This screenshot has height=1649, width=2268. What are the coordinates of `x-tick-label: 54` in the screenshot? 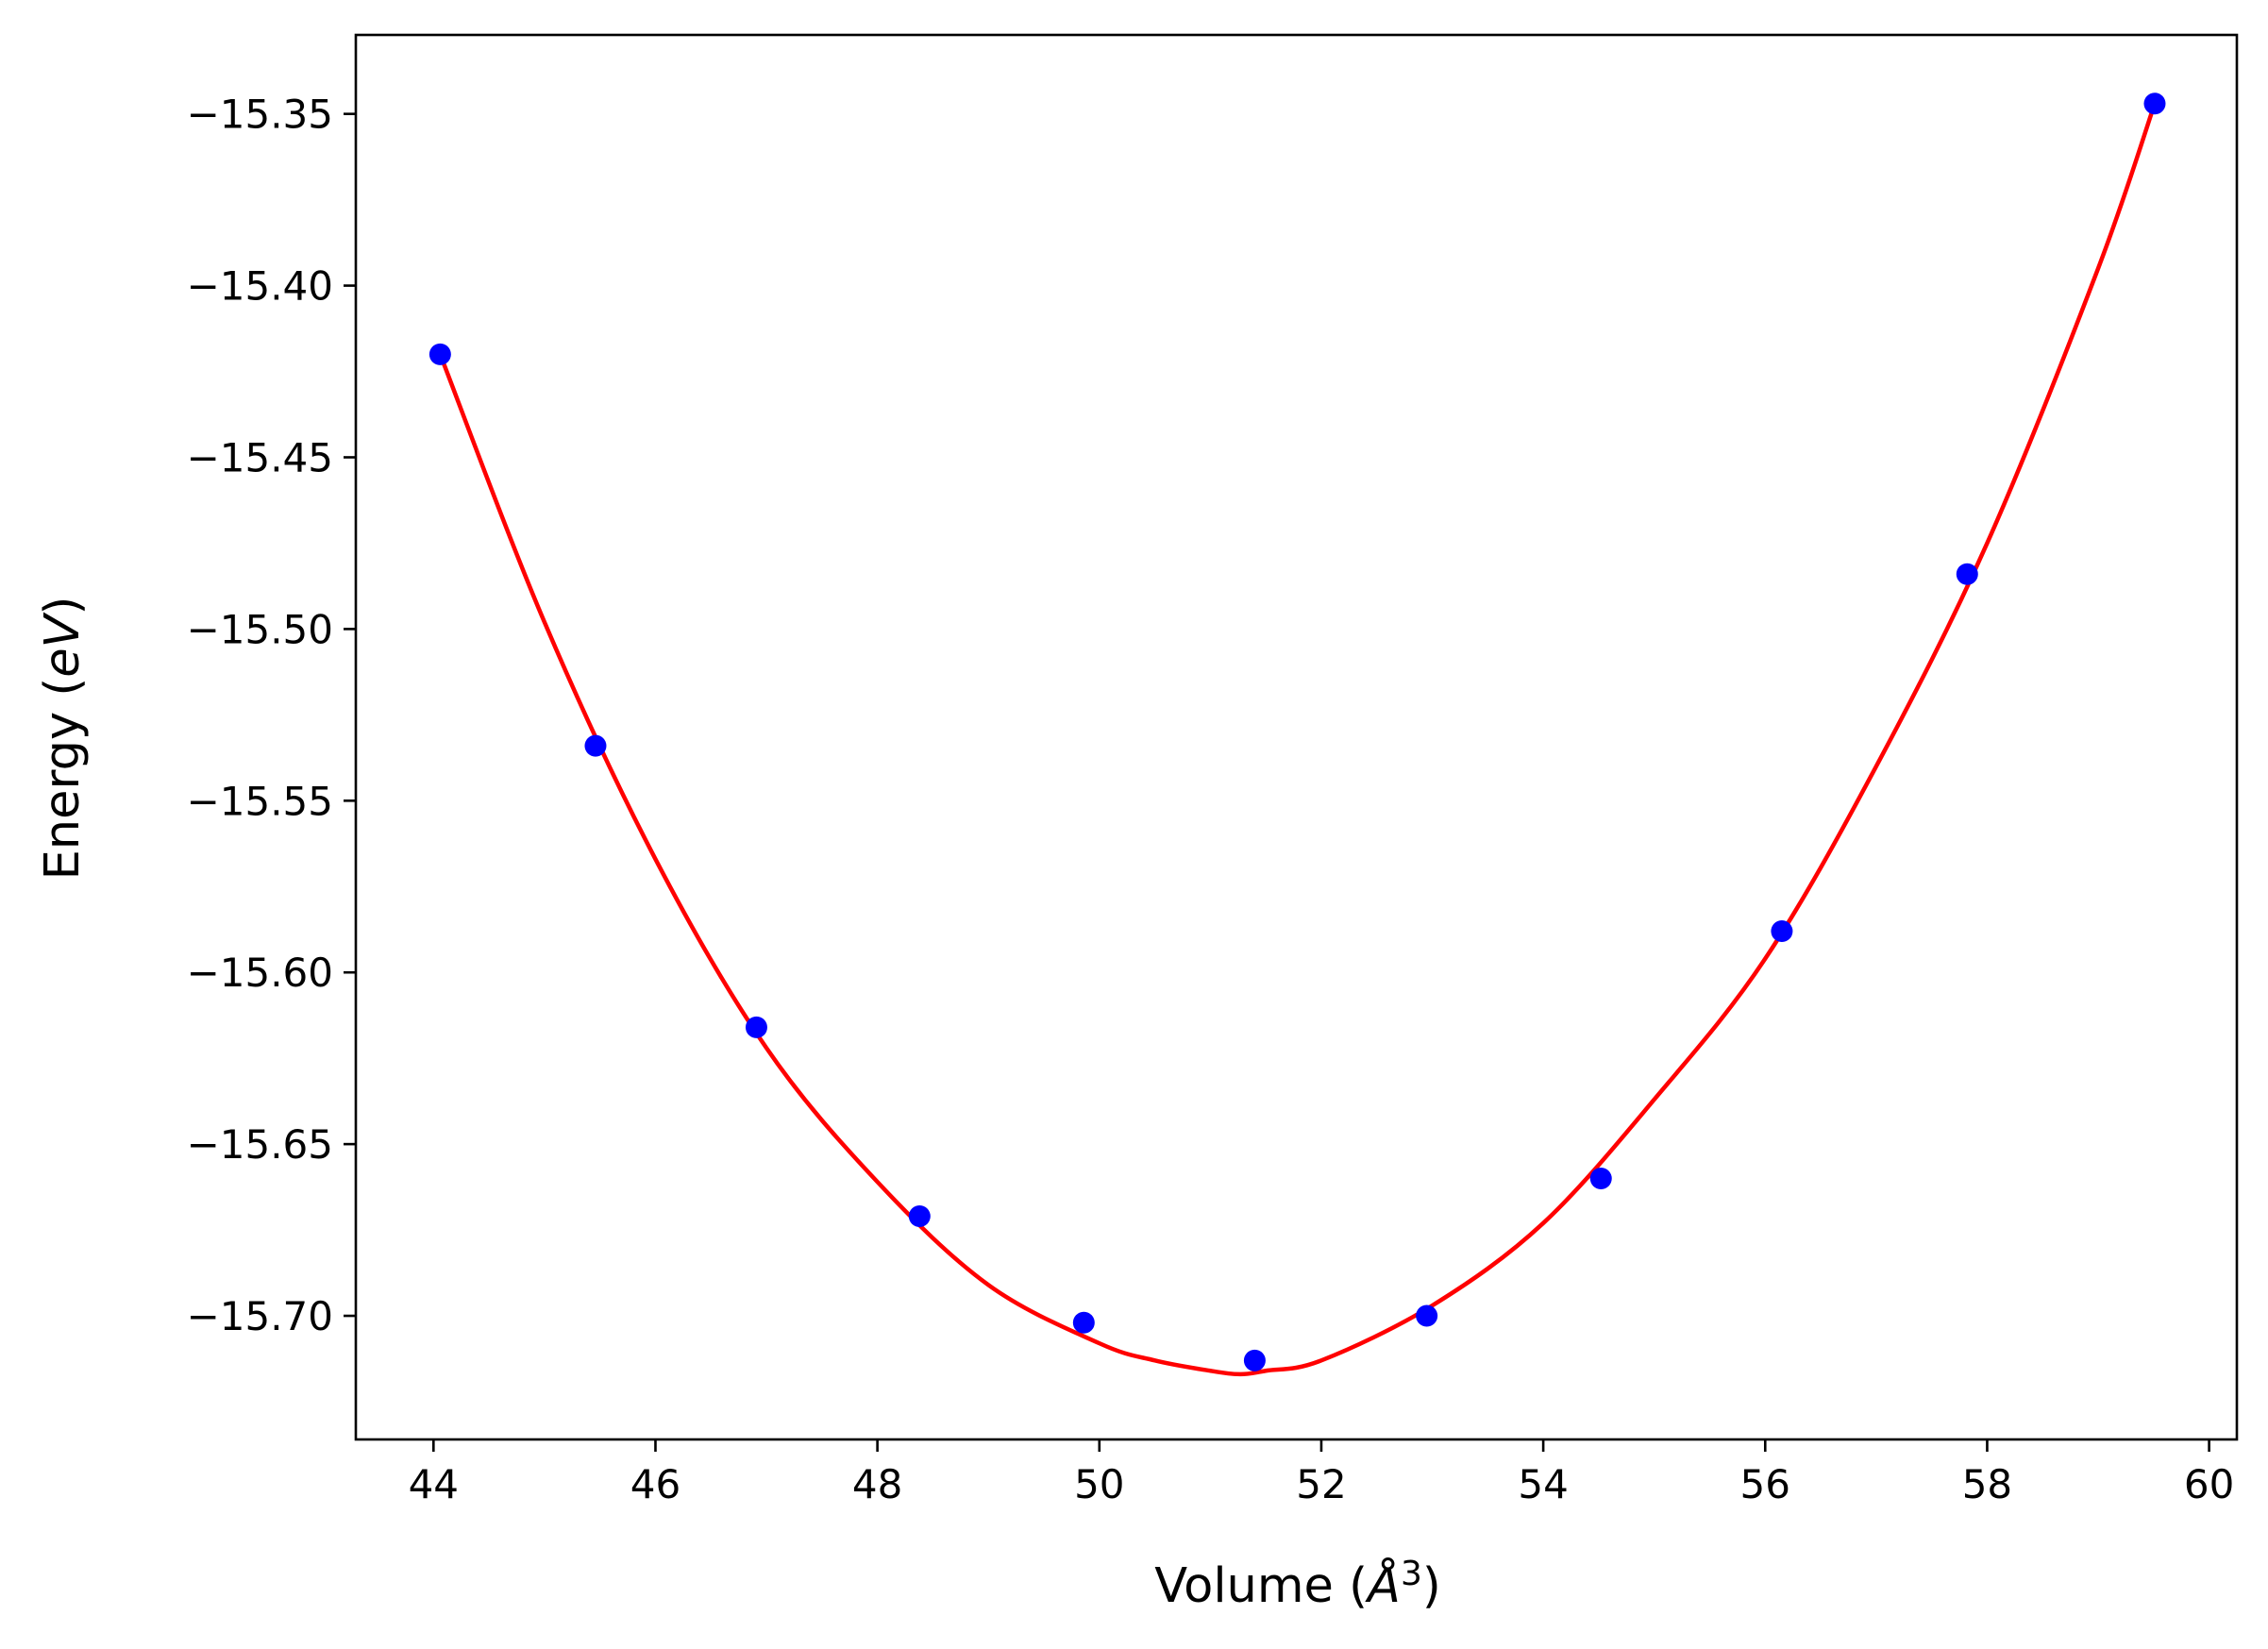 It's located at (1543, 1484).